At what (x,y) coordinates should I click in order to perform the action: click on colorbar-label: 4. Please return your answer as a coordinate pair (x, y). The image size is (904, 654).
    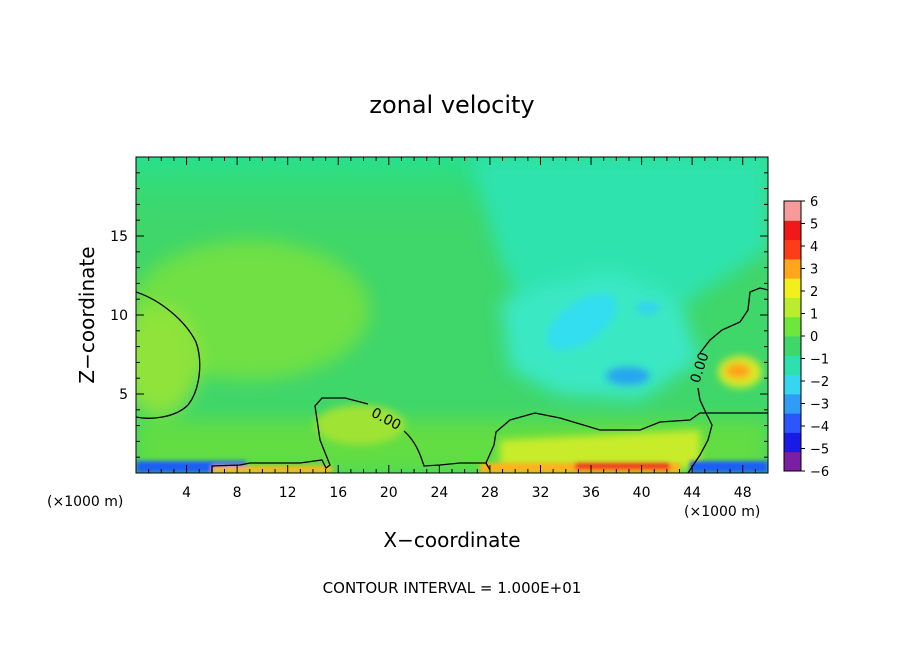
    Looking at the image, I should click on (814, 247).